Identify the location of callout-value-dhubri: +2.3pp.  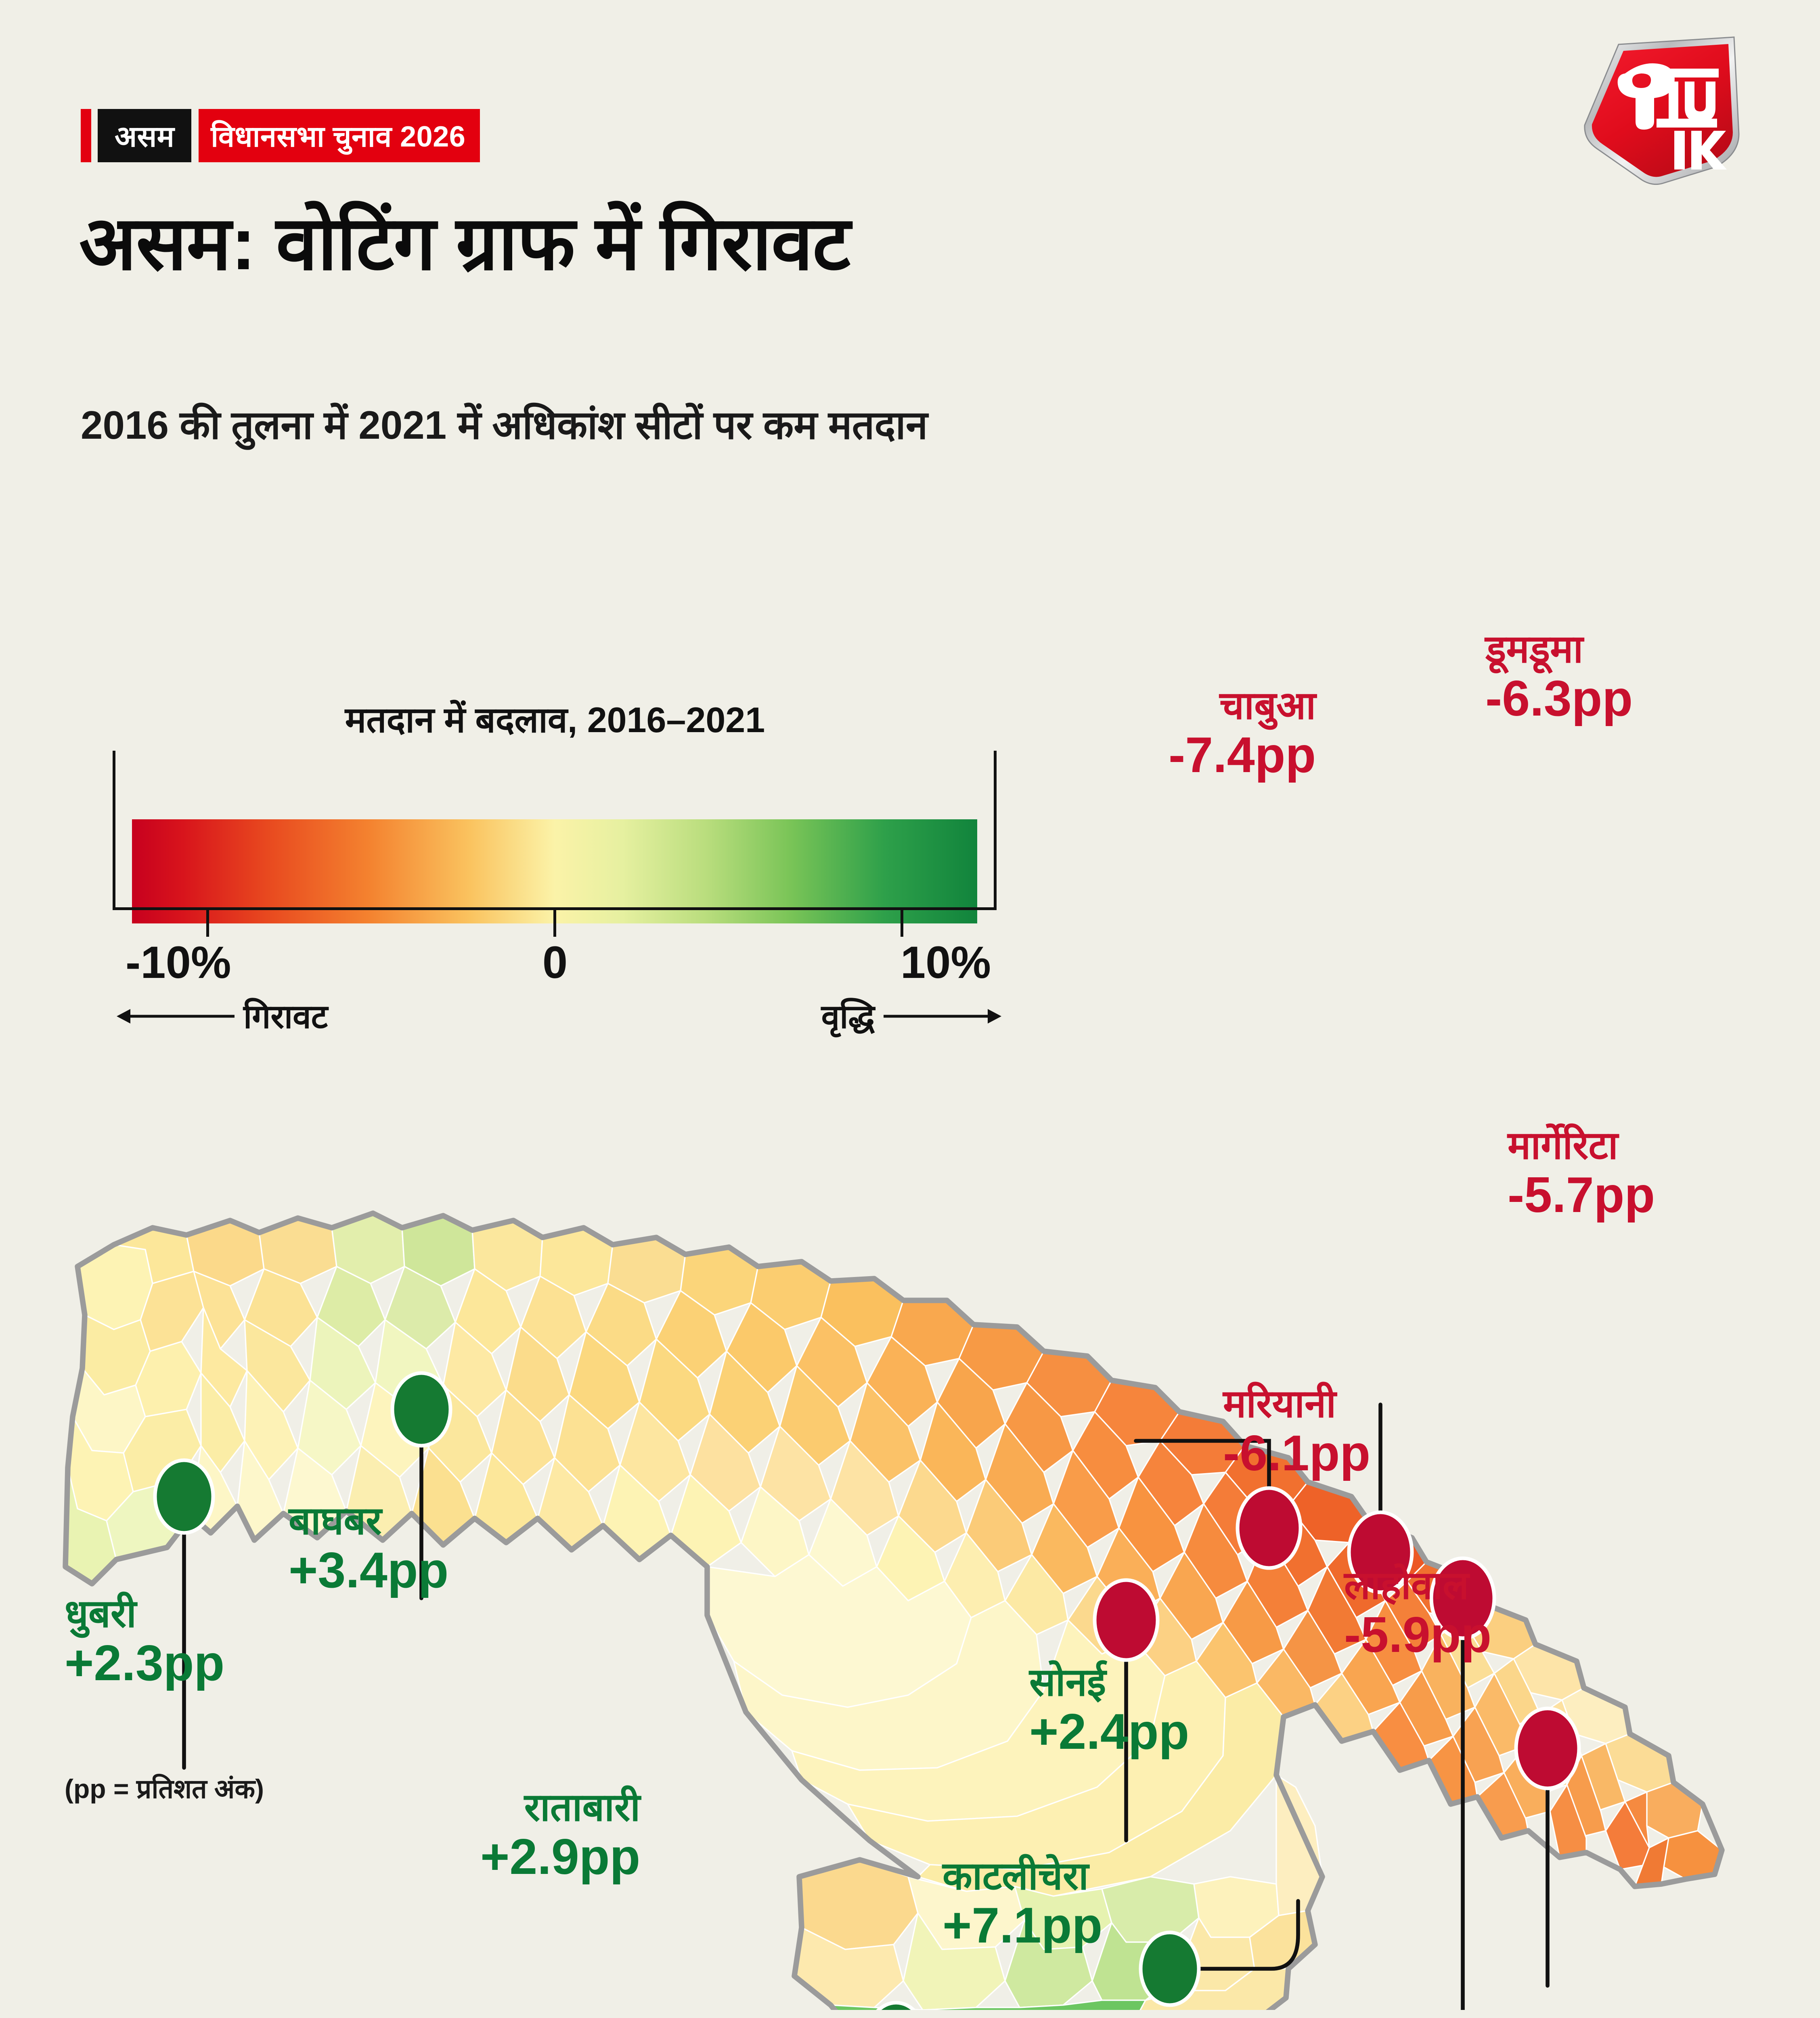
(145, 1663).